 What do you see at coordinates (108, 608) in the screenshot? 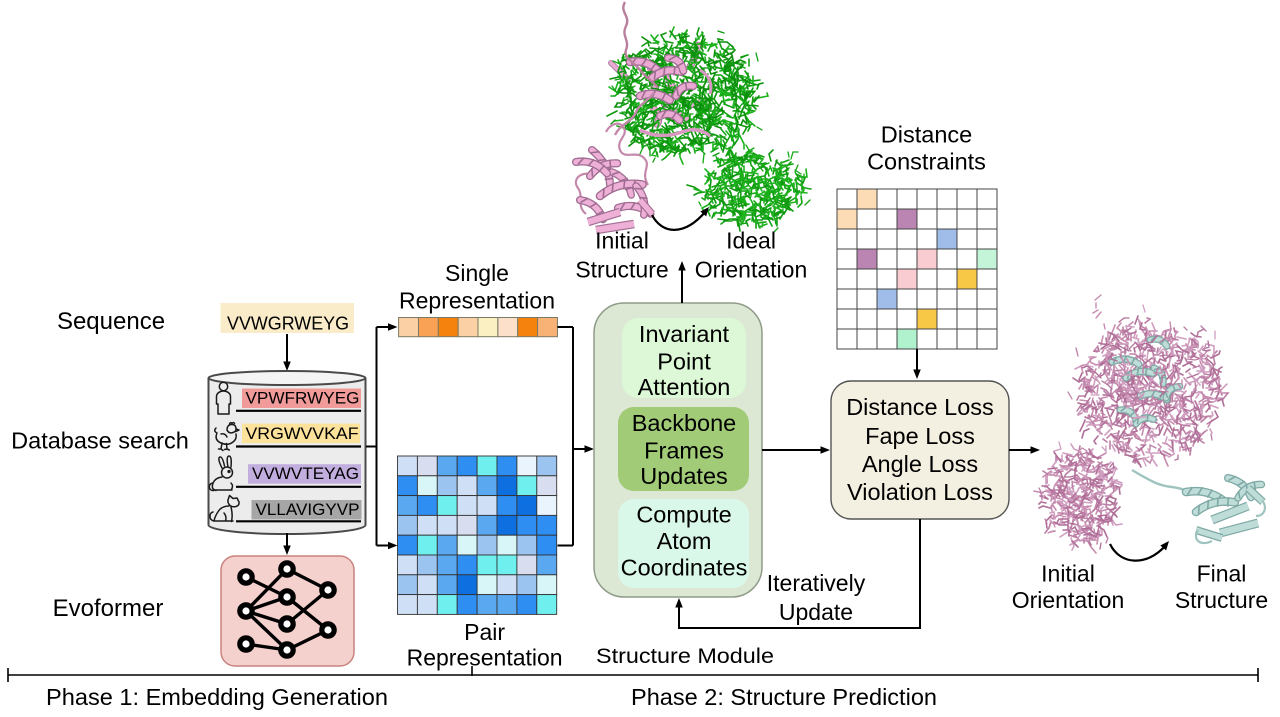
I see `svg-text: Evoformer` at bounding box center [108, 608].